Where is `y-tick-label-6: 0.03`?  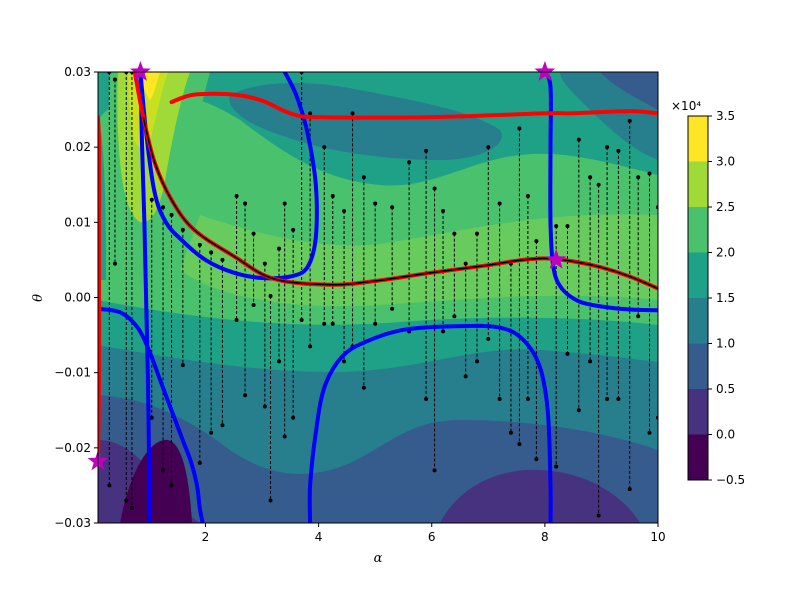
y-tick-label-6: 0.03 is located at coordinates (77, 72).